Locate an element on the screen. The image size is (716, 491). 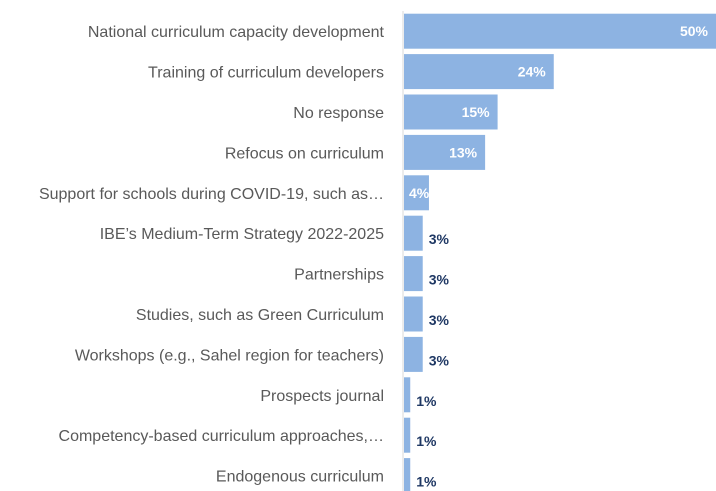
category-label: National curriculum capacity development is located at coordinates (236, 32).